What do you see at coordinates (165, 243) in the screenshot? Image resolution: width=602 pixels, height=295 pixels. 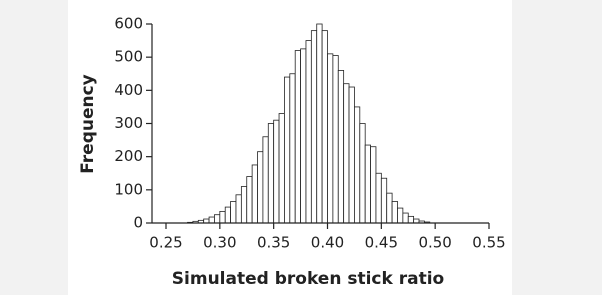 I see `x-tick-label: 0.25` at bounding box center [165, 243].